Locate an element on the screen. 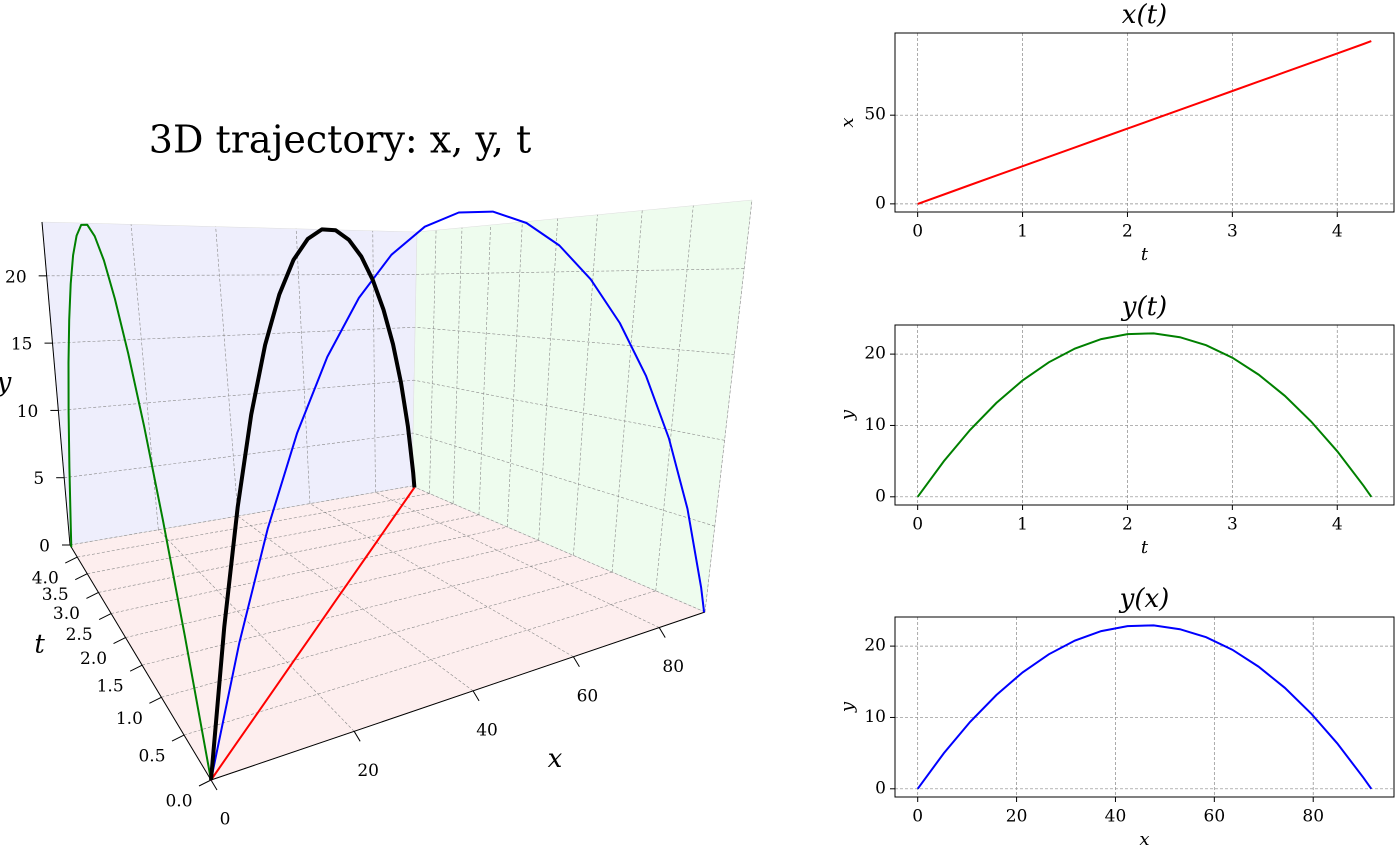 The height and width of the screenshot is (859, 1396). projection-xt is located at coordinates (313, 633).